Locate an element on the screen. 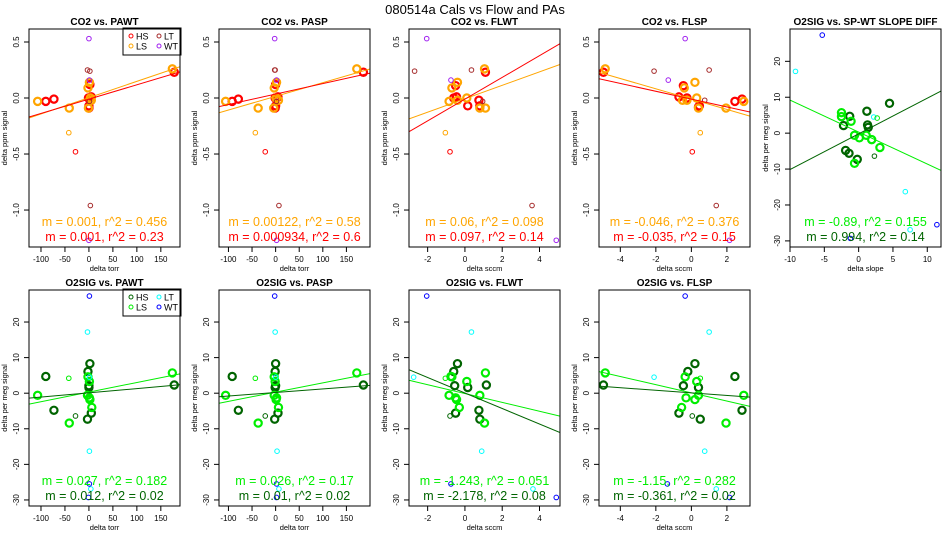 Image resolution: width=950 pixels, height=550 pixels. fit-annotation: m = -0.89, r^2 = 0.155 is located at coordinates (865, 222).